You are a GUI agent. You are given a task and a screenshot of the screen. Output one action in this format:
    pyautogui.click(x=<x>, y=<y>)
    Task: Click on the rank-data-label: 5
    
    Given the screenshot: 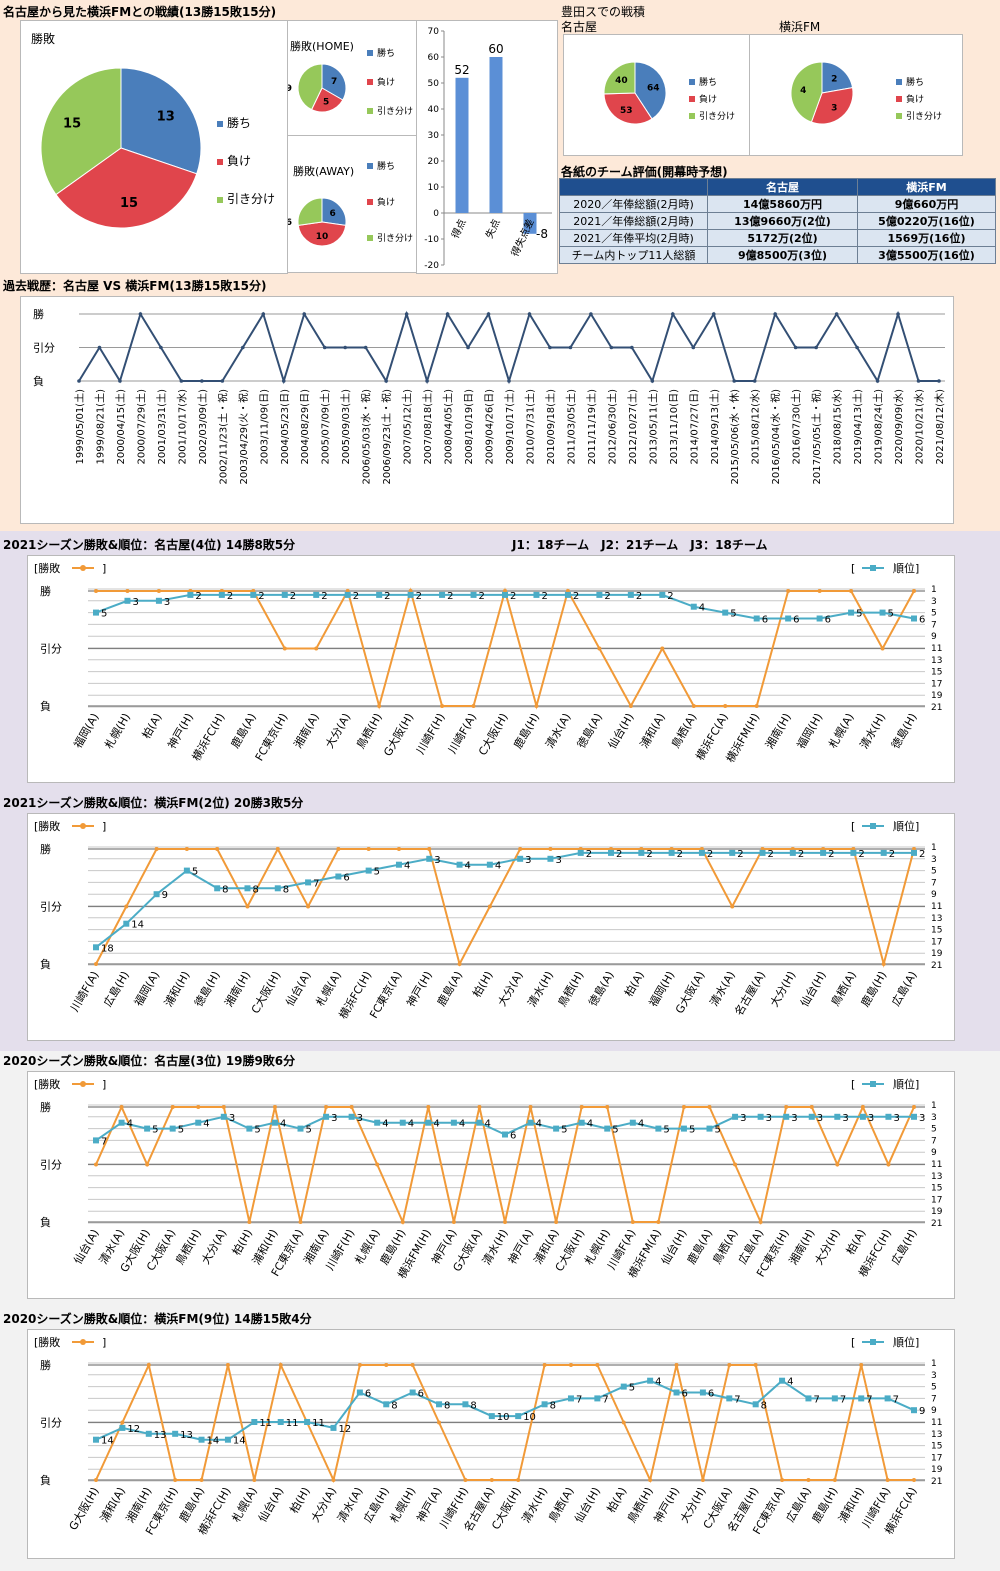 What is the action you would take?
    pyautogui.click(x=181, y=1130)
    